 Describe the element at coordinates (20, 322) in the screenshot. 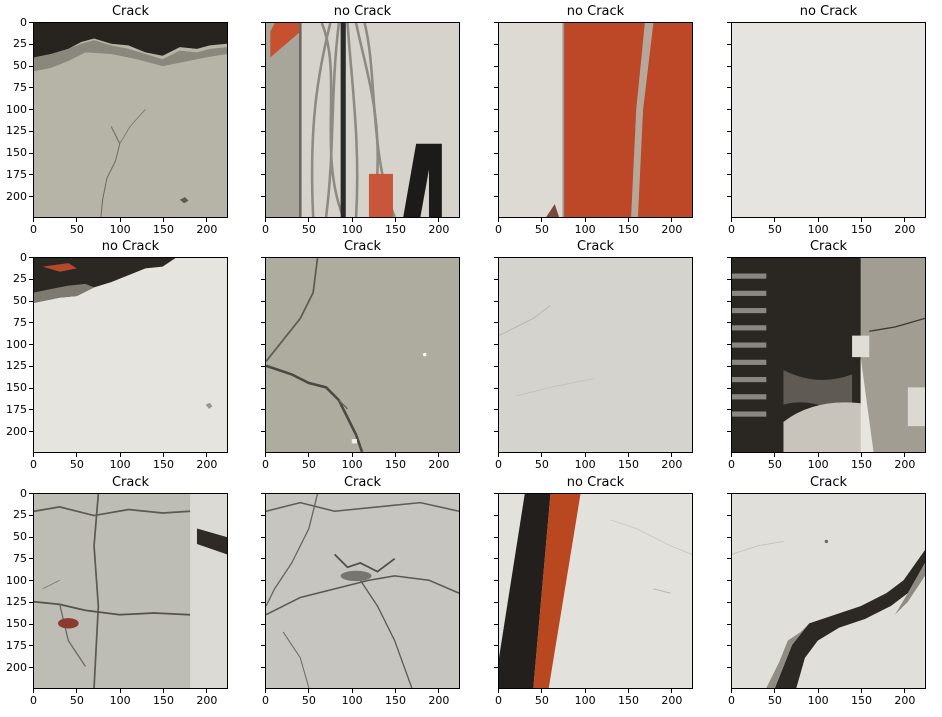

I see `y-tick-label: 75` at that location.